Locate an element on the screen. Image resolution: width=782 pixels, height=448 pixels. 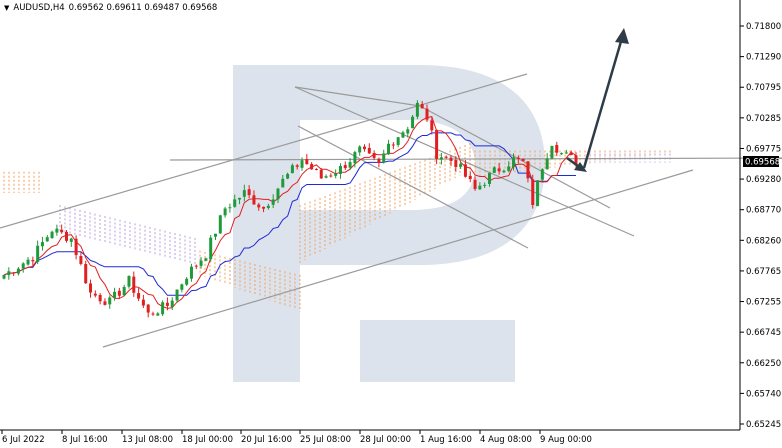
y-tick-label: 0.69775 is located at coordinates (763, 149).